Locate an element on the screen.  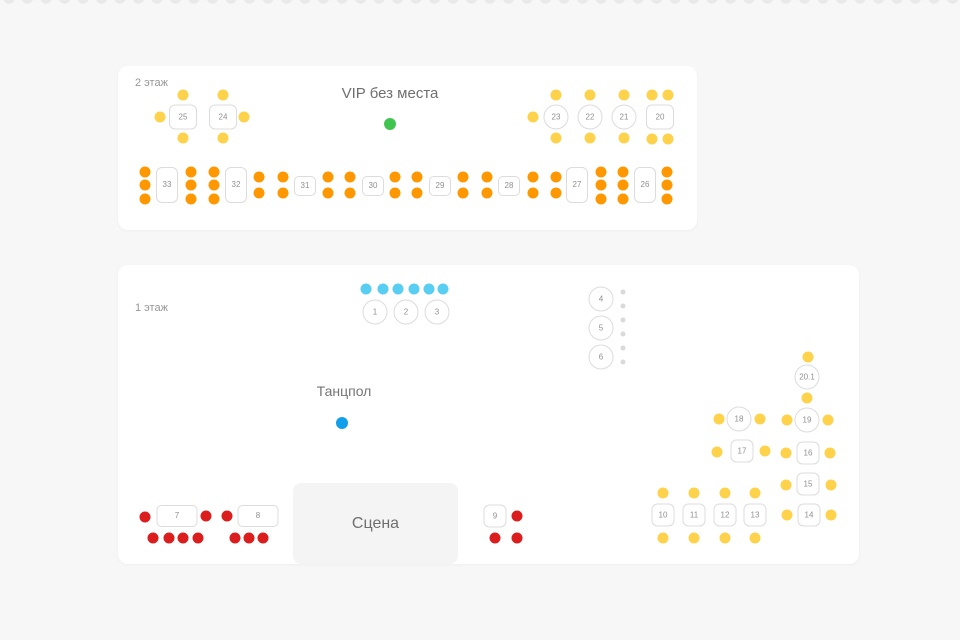
table-20.1: 20.1 is located at coordinates (807, 377).